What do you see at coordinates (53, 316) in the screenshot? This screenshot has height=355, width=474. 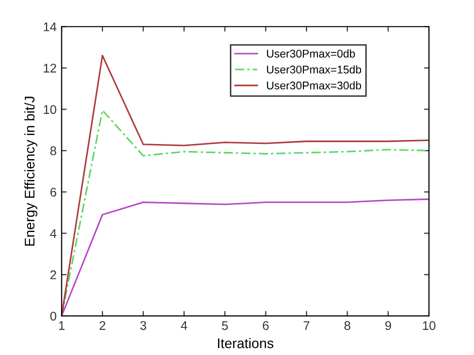 I see `y-tick-label: 0` at bounding box center [53, 316].